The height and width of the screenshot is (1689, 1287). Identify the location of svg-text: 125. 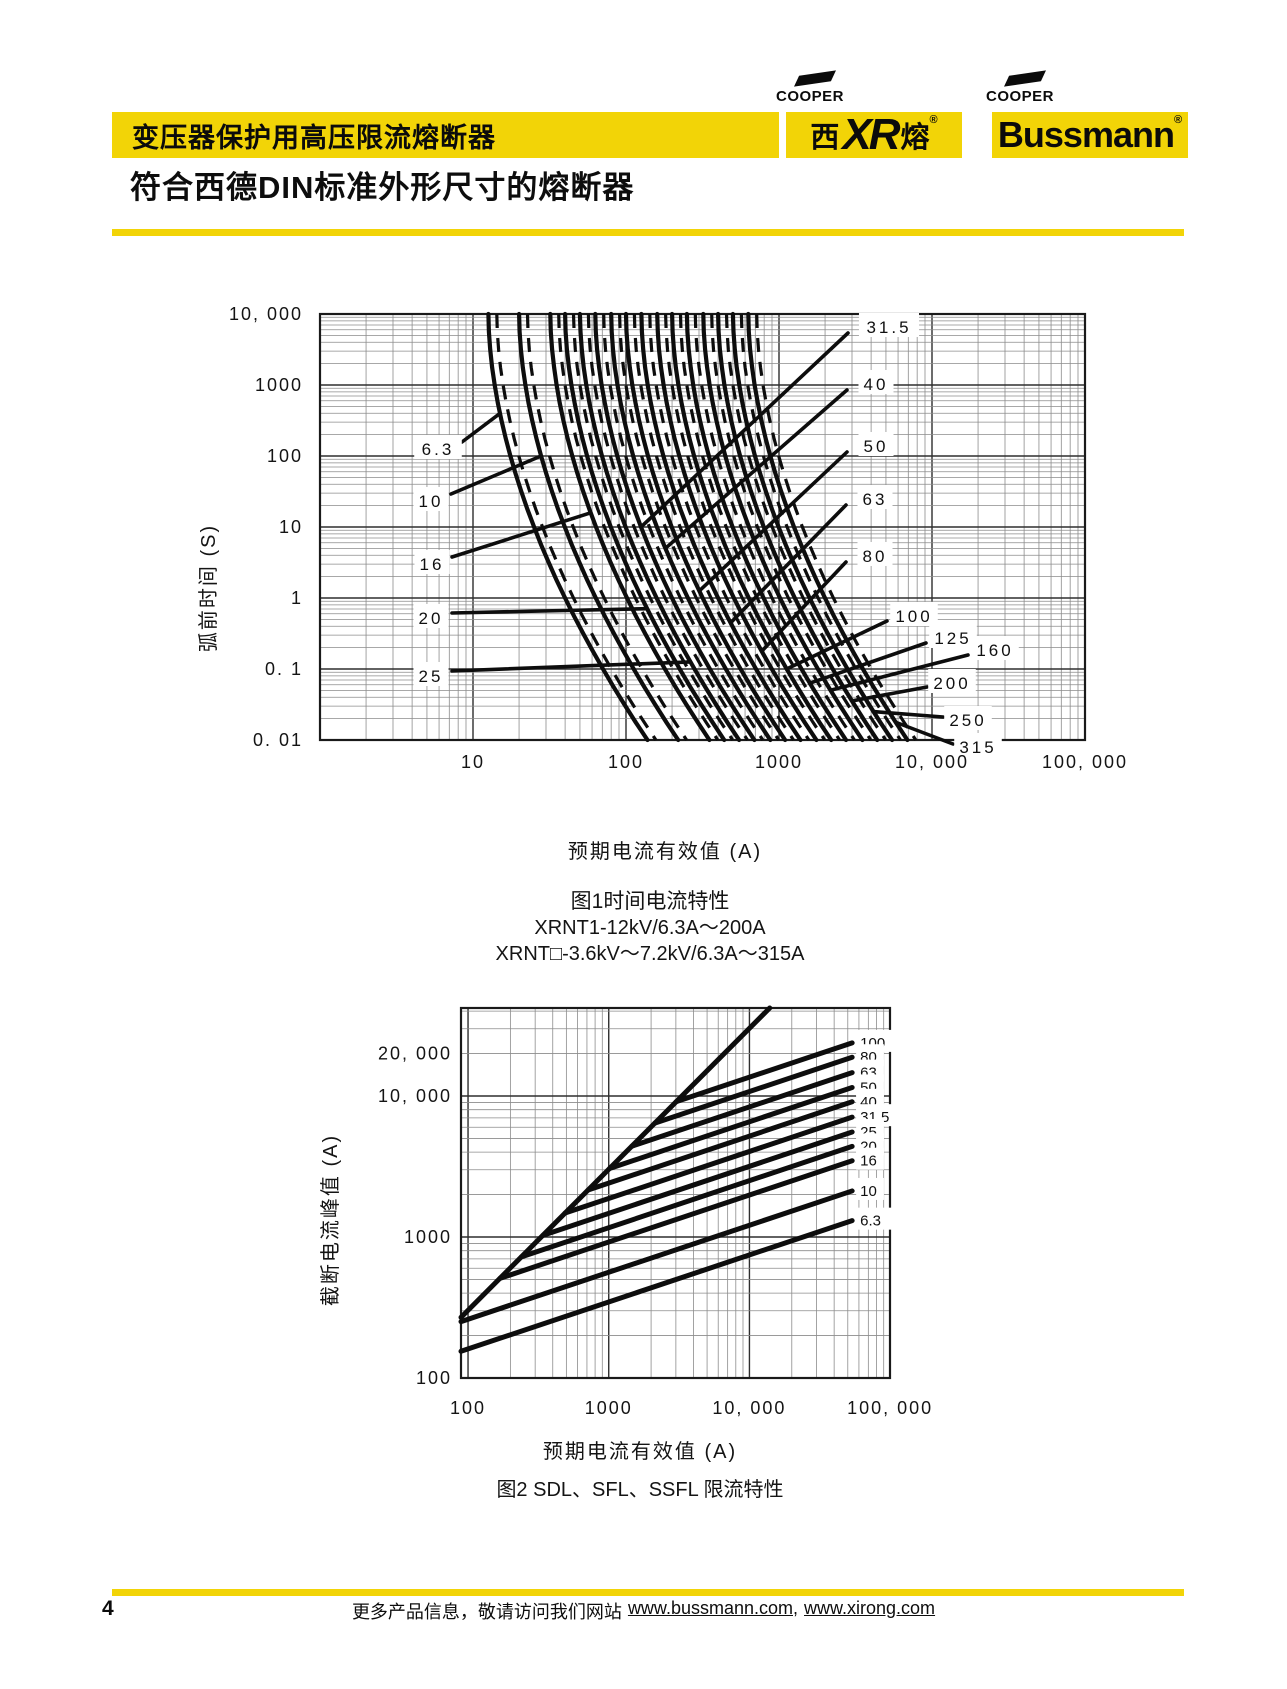
(952, 638).